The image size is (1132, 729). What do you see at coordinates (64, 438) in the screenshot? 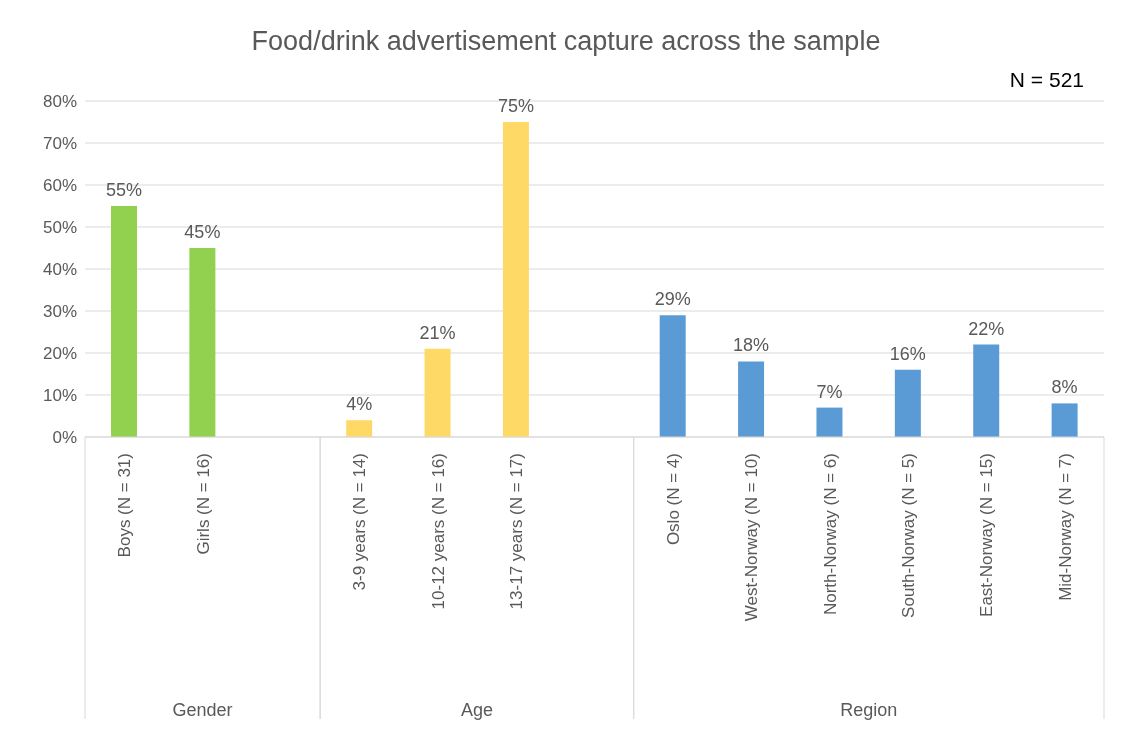
I see `y-tick-label: 0%` at bounding box center [64, 438].